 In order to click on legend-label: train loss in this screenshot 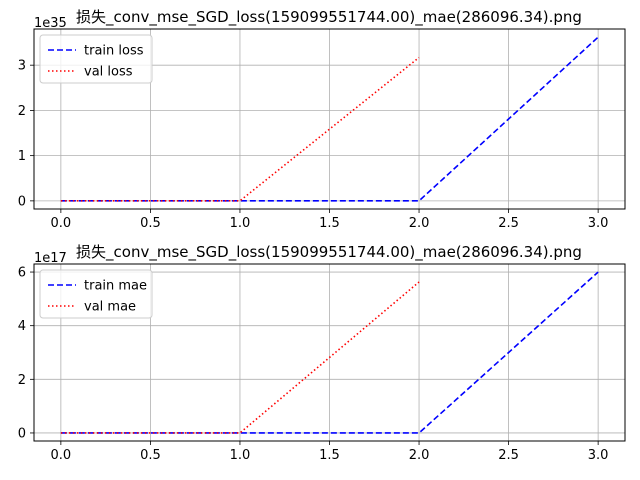, I will do `click(114, 51)`.